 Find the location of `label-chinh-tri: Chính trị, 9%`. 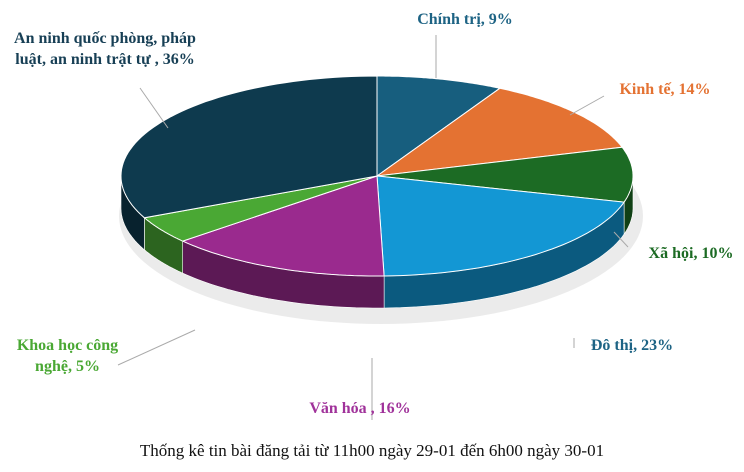

label-chinh-tri: Chính trị, 9% is located at coordinates (465, 19).